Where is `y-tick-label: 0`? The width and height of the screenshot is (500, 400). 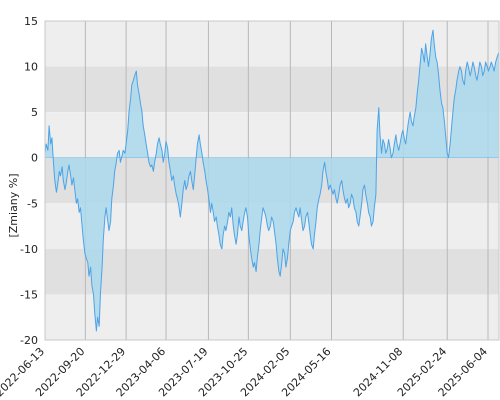 y-tick-label: 0 is located at coordinates (34, 158).